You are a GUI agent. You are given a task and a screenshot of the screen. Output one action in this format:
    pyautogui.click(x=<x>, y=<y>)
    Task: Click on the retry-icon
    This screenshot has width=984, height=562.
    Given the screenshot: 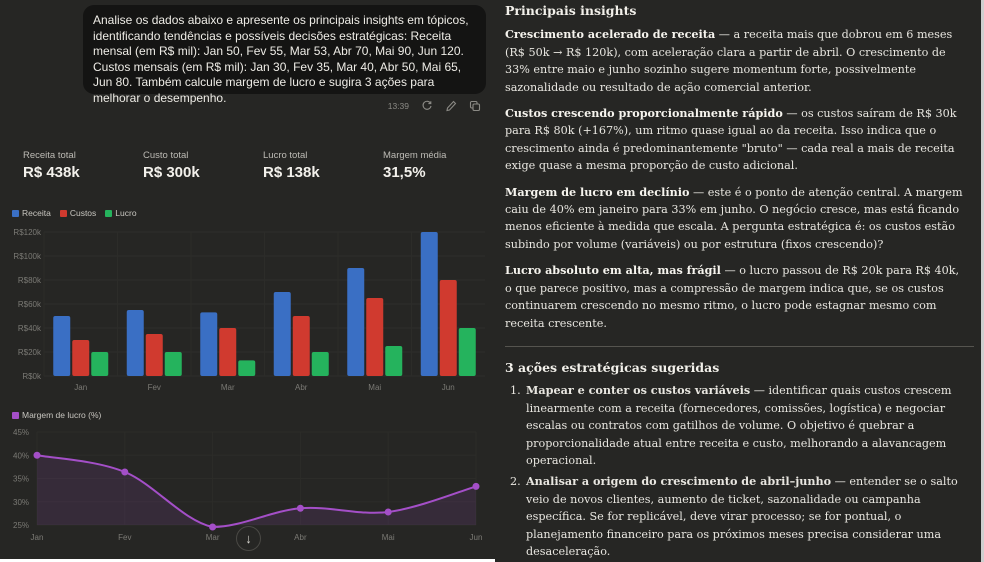 What is the action you would take?
    pyautogui.click(x=427, y=106)
    